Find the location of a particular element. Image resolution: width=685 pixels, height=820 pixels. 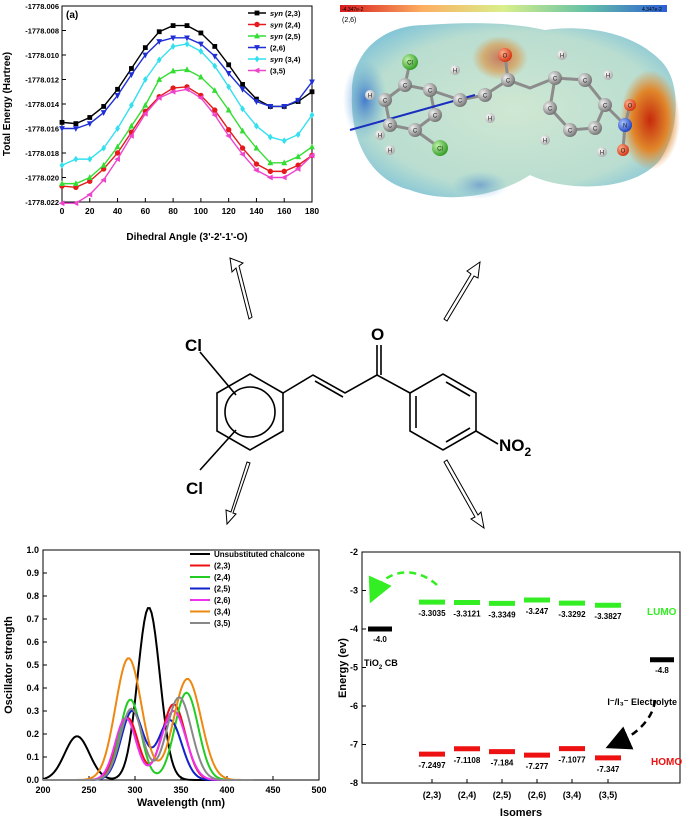

y-tick-label: -1778.012 is located at coordinates (42, 80).